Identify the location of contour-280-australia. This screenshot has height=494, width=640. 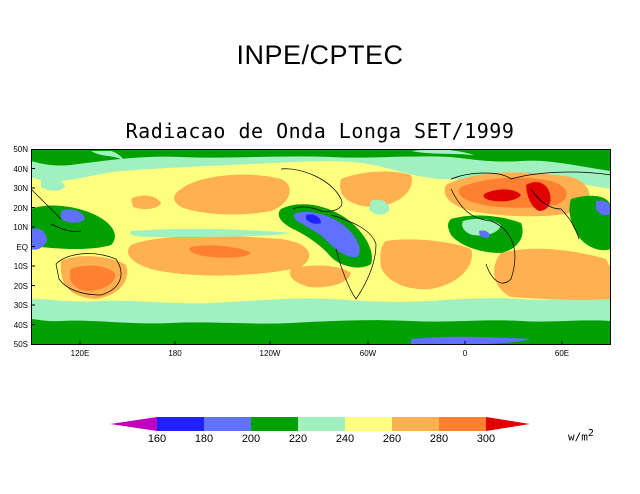
(92, 278).